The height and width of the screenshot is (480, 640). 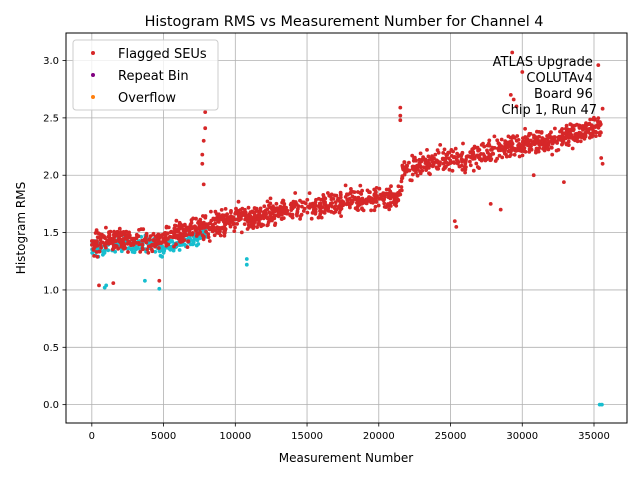 What do you see at coordinates (54, 233) in the screenshot?
I see `y-axis-ticks: 0.0 0.5 1.0 1.5 2.0 2.5 3.0` at bounding box center [54, 233].